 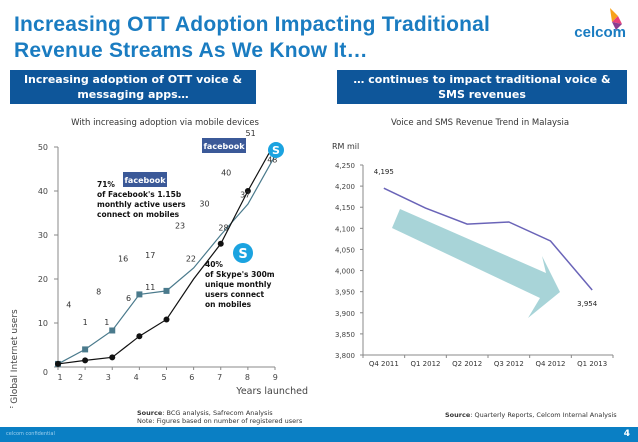 What do you see at coordinates (345, 293) in the screenshot?
I see `y-tick-label: 3,950` at bounding box center [345, 293].